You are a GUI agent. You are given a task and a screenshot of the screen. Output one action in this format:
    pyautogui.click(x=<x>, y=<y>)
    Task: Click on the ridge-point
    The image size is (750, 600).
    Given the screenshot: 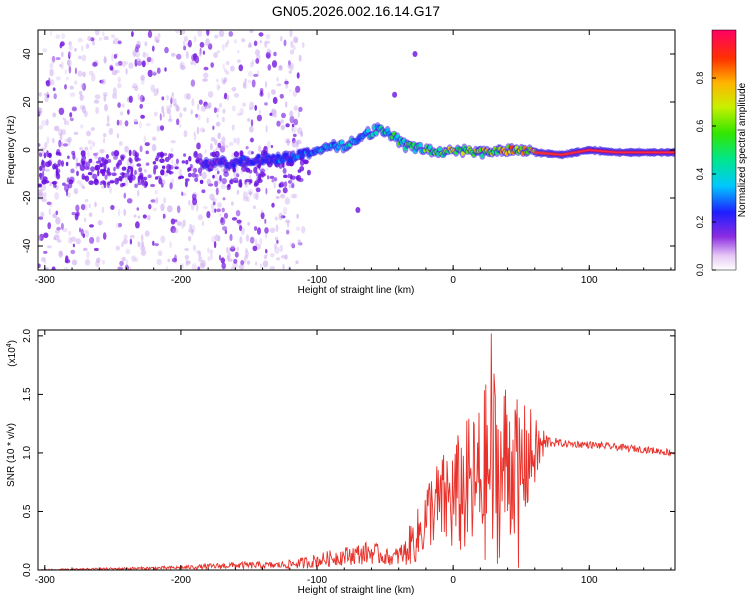 What is the action you would take?
    pyautogui.click(x=297, y=157)
    